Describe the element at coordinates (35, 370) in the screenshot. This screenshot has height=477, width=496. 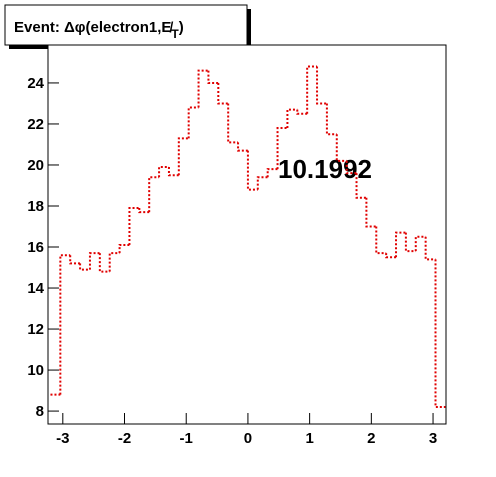
I see `y-tick-label: 10` at that location.